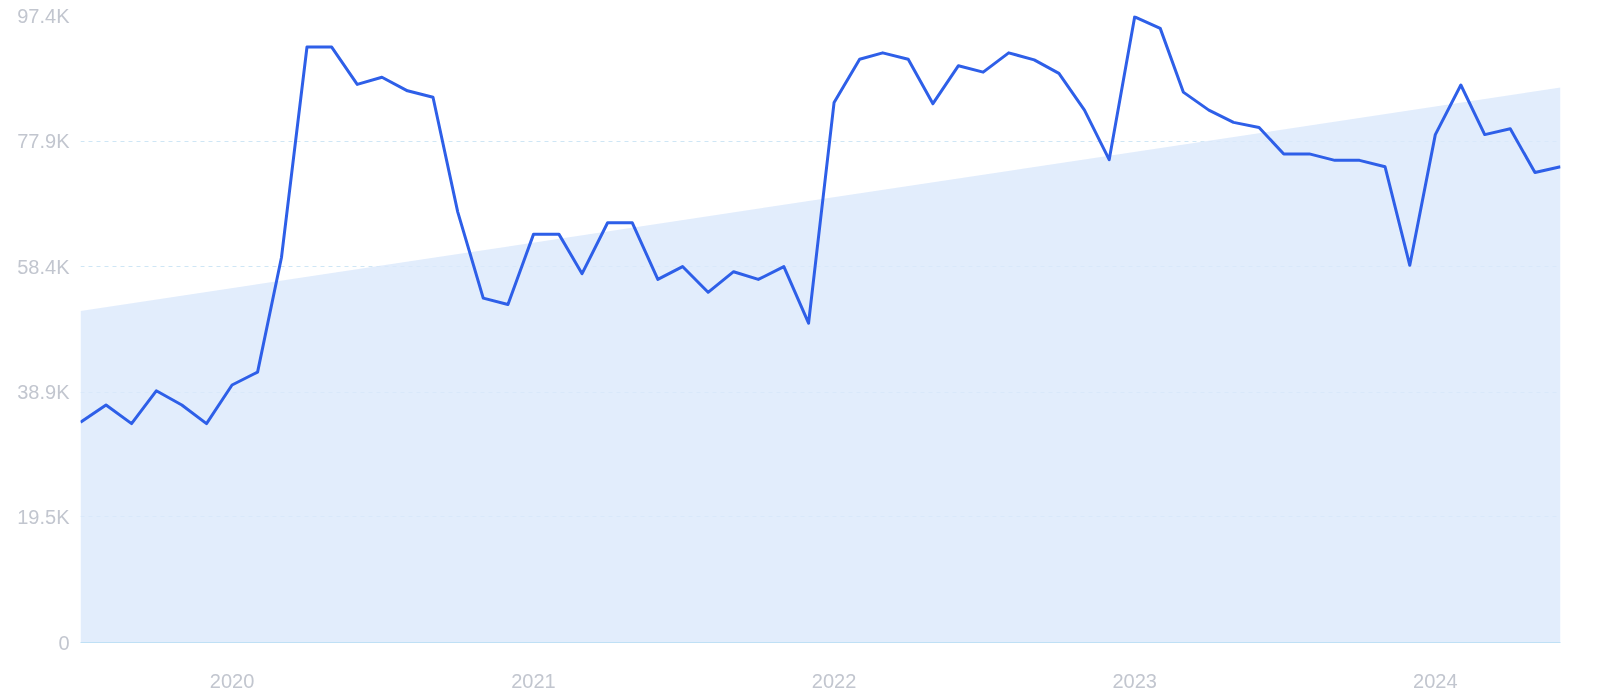  What do you see at coordinates (1134, 680) in the screenshot?
I see `x-tick-label: 2023` at bounding box center [1134, 680].